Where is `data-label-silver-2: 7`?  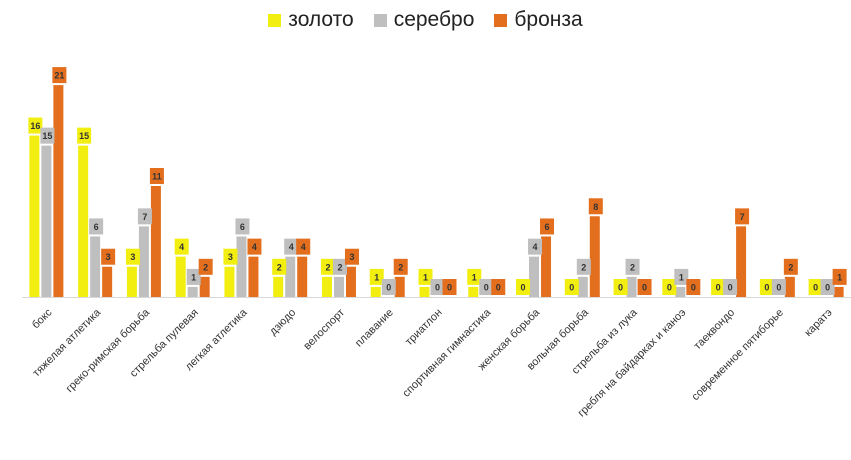 data-label-silver-2: 7 is located at coordinates (144, 217).